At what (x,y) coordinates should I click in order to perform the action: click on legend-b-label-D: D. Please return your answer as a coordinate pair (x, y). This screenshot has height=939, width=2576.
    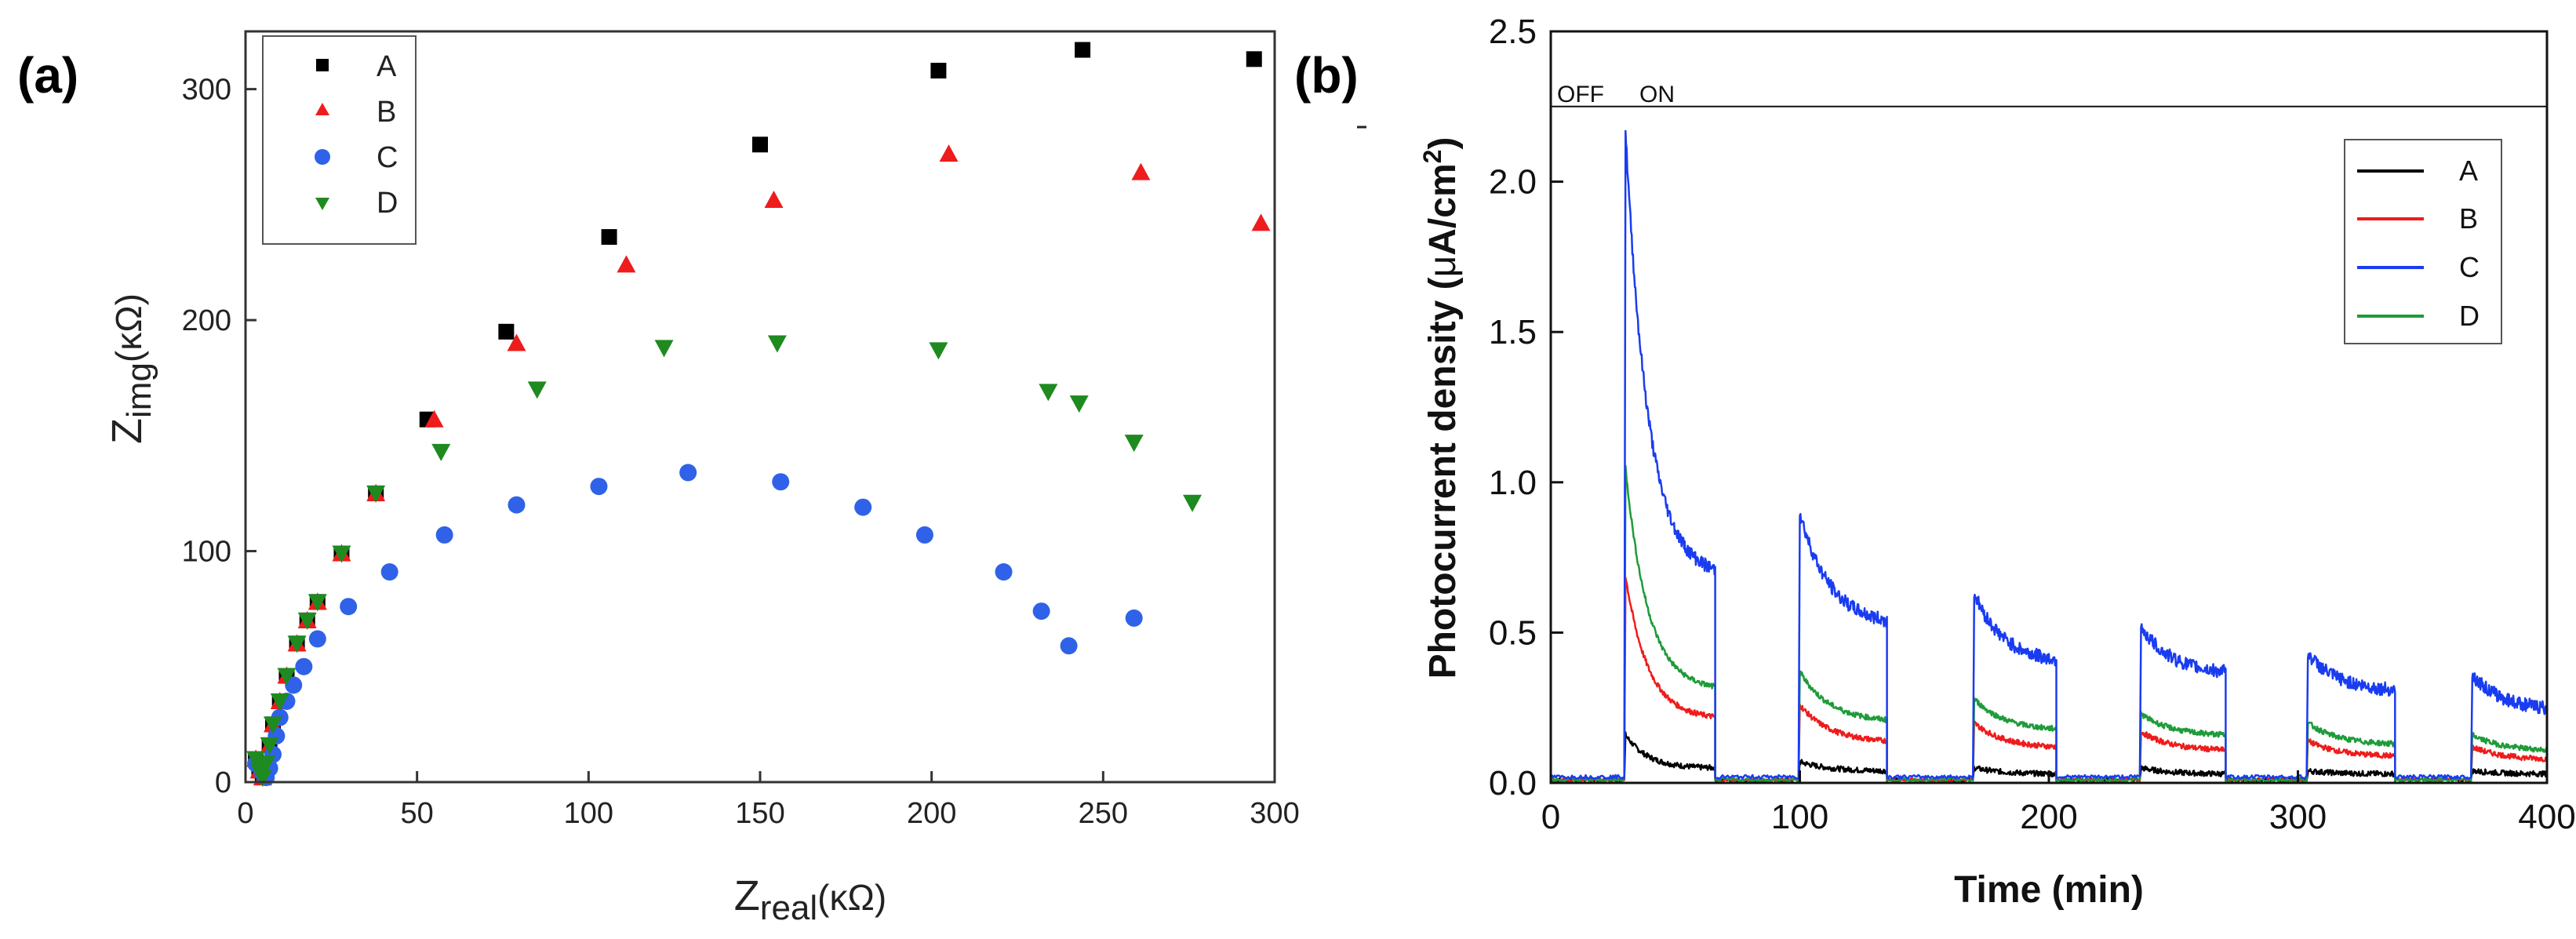
    Looking at the image, I should click on (2469, 316).